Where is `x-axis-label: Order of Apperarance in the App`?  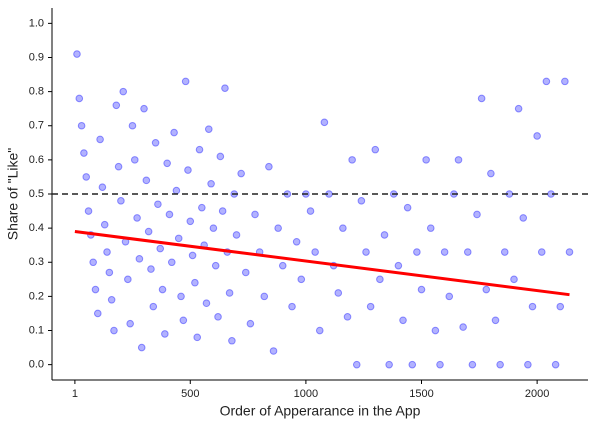
x-axis-label: Order of Apperarance in the App is located at coordinates (320, 411).